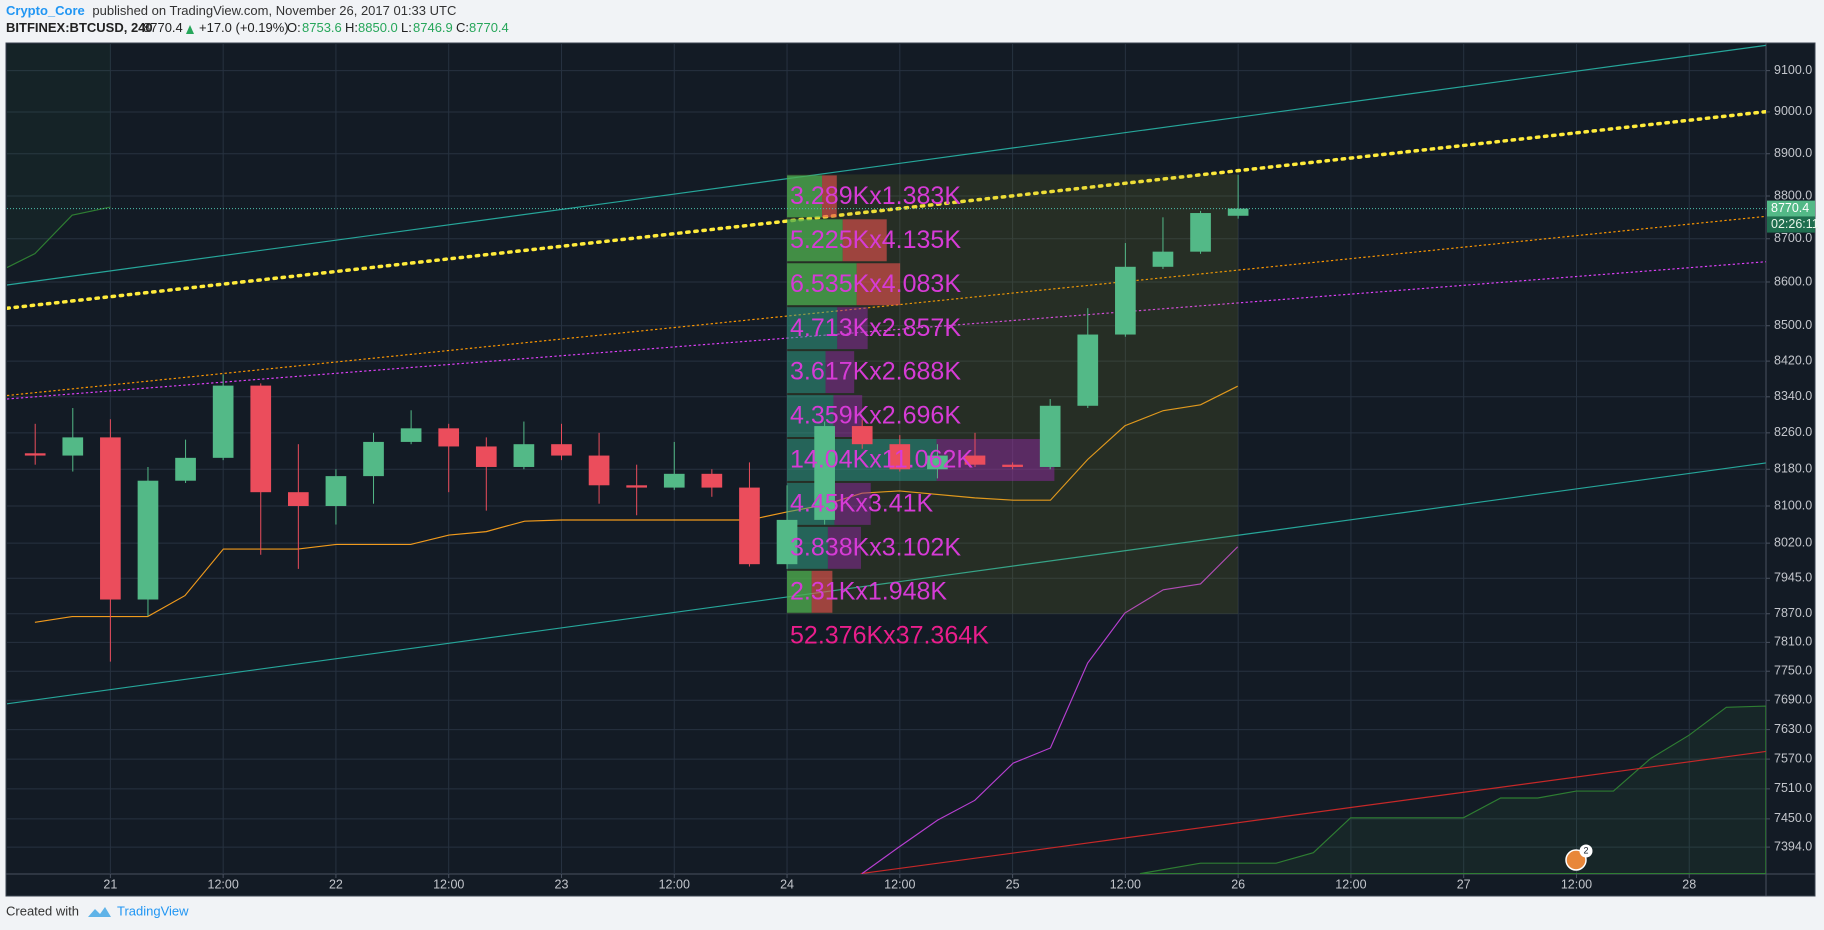 Image resolution: width=1824 pixels, height=930 pixels. I want to click on y-tick-label: 7750.0, so click(1793, 671).